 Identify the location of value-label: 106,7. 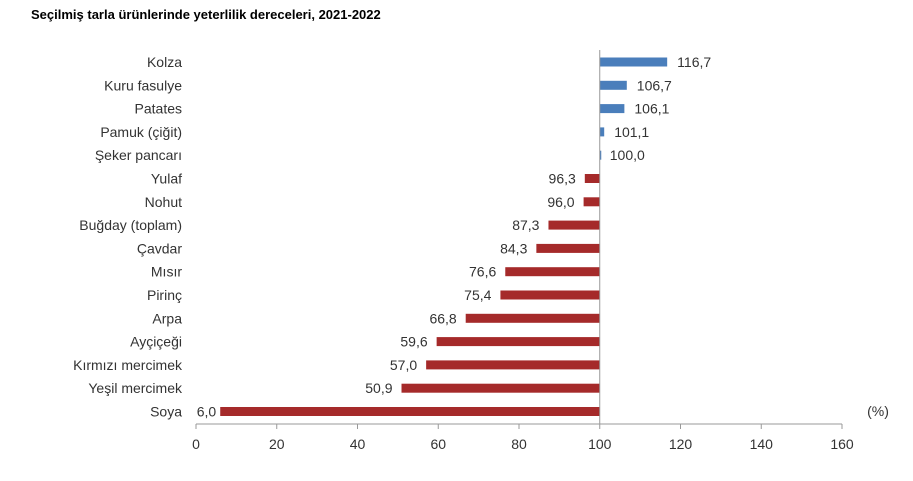
(654, 85).